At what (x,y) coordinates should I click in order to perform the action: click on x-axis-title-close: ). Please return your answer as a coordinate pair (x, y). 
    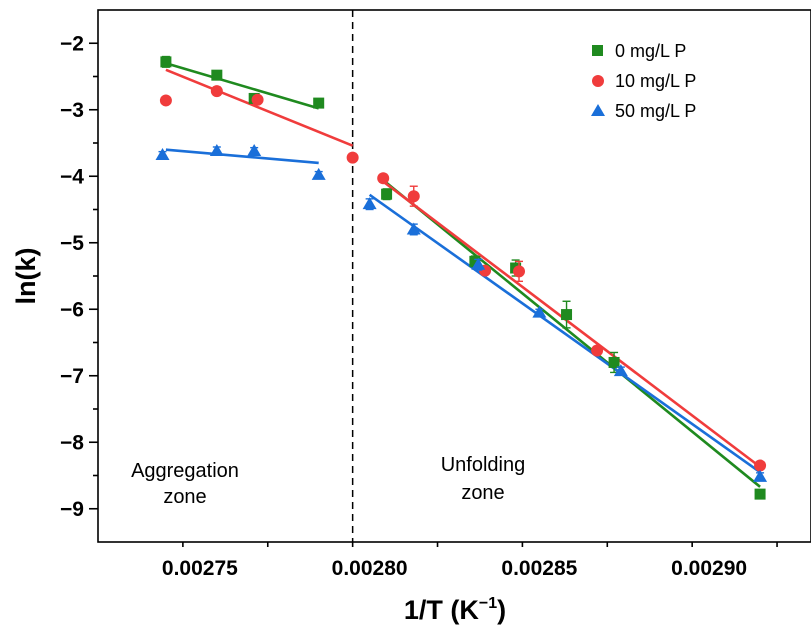
    Looking at the image, I should click on (501, 610).